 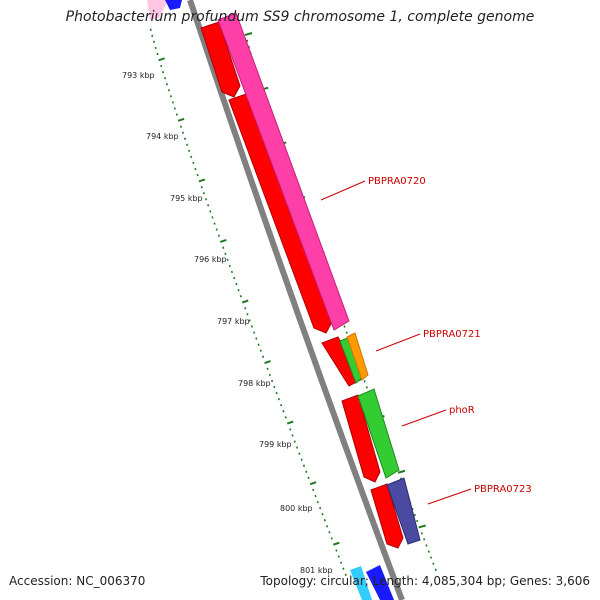 I want to click on callout-line-phor, so click(x=424, y=418).